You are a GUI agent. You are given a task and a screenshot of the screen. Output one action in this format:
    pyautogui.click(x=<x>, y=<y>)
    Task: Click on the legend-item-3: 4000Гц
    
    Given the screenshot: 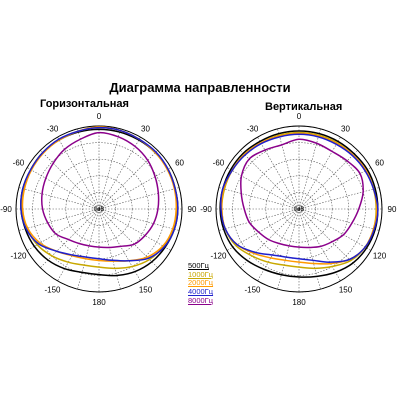 What is the action you would take?
    pyautogui.click(x=201, y=292)
    